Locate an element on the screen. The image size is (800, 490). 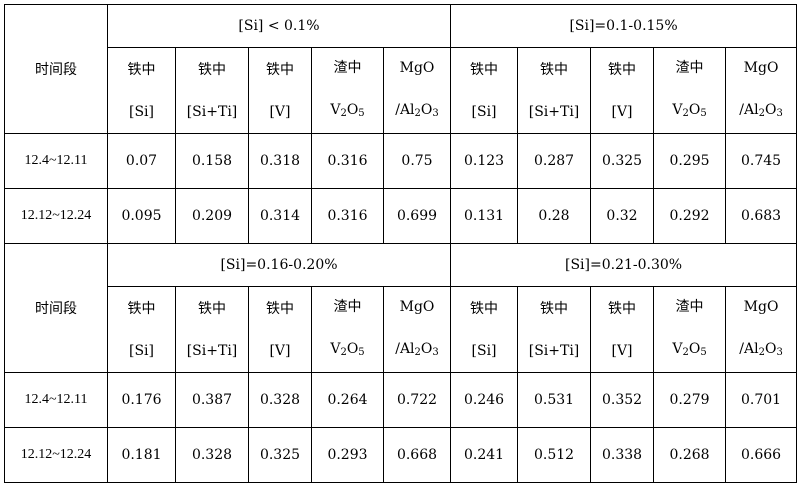
value-cell: 0.095 is located at coordinates (141, 216).